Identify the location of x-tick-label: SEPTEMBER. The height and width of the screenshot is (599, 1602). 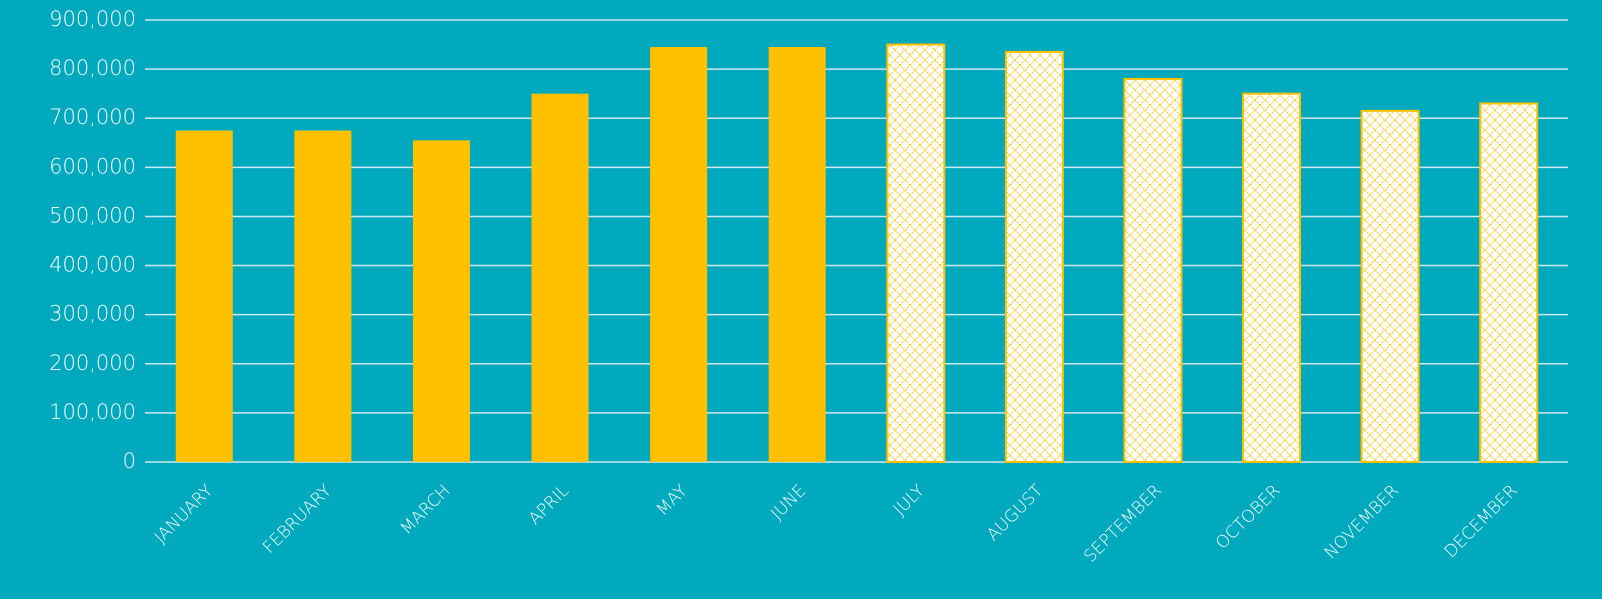
(1123, 524).